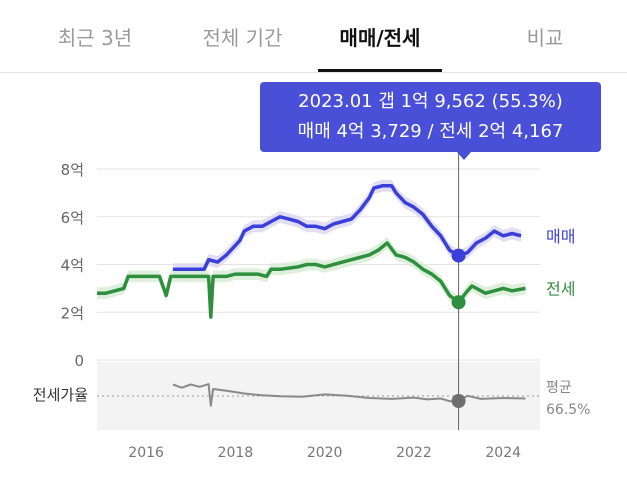 The width and height of the screenshot is (627, 483). Describe the element at coordinates (568, 410) in the screenshot. I see `average-value: 66.5%` at that location.